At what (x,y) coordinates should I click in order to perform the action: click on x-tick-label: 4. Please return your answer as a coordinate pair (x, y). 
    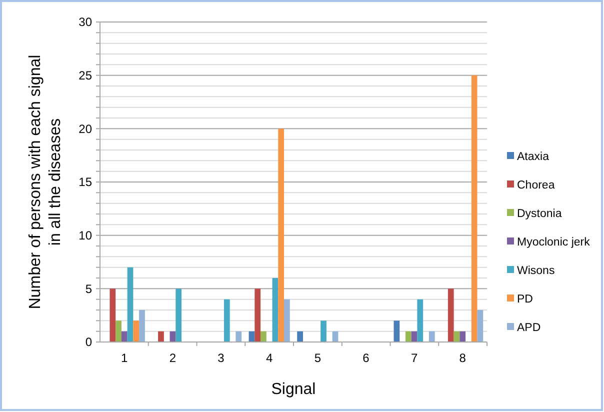
    Looking at the image, I should click on (269, 358).